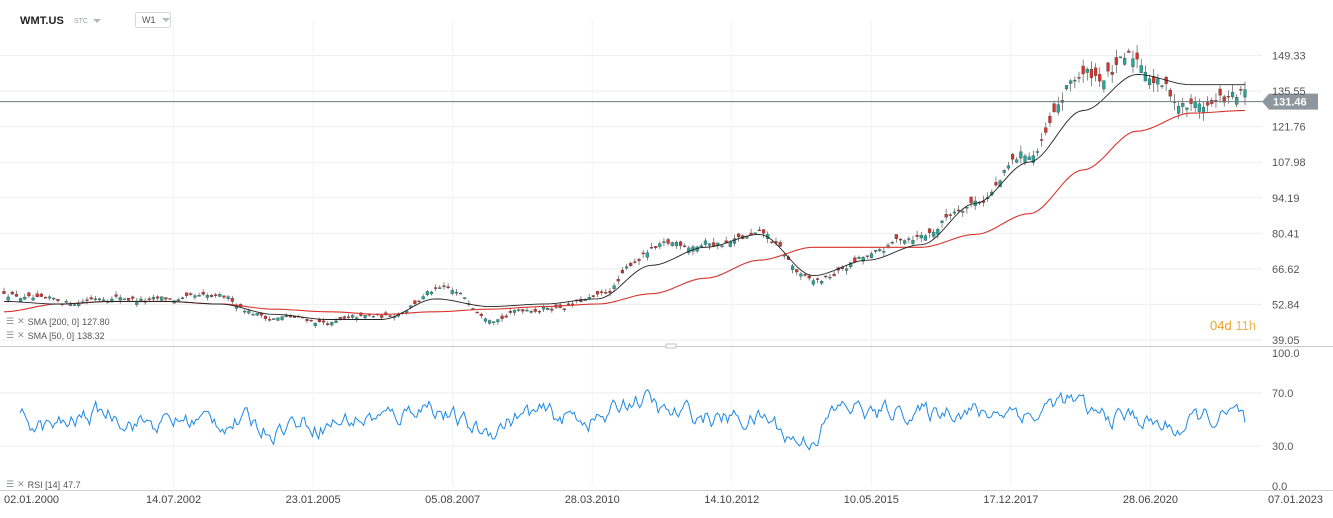  What do you see at coordinates (1233, 325) in the screenshot?
I see `candle-countdown: 04d 11h` at bounding box center [1233, 325].